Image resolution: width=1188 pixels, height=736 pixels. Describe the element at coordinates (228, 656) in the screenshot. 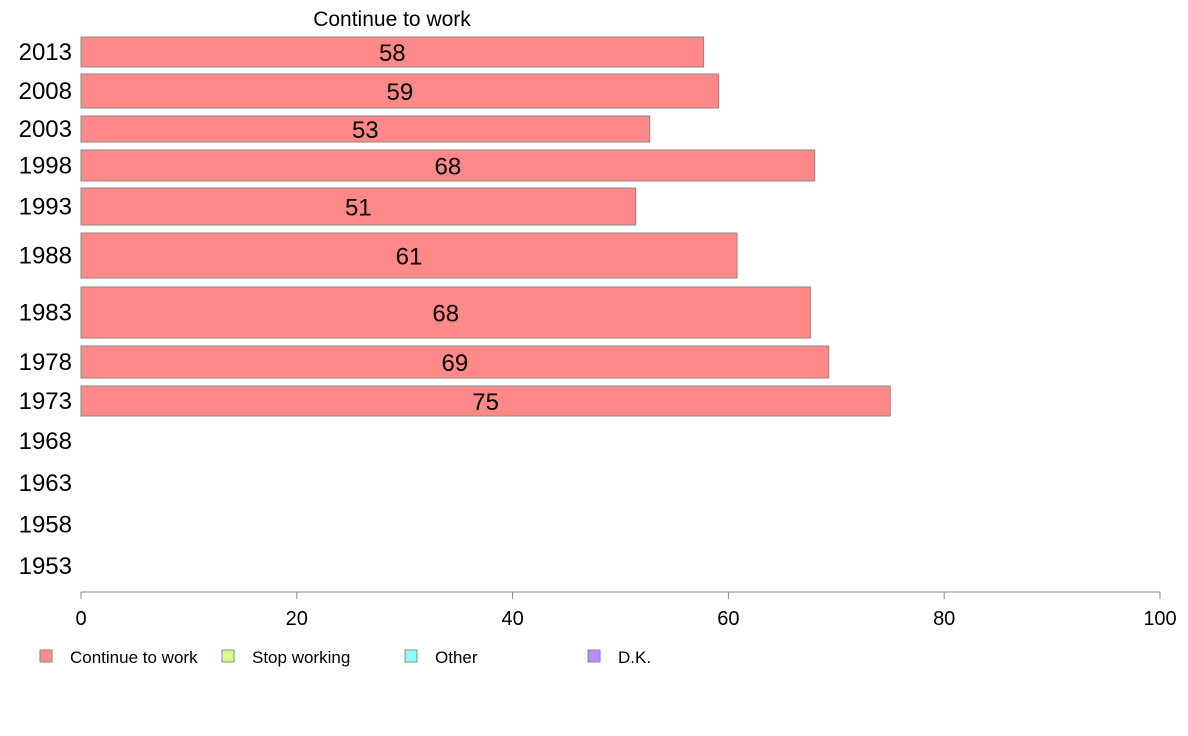

I see `legend-swatch-stop-working` at that location.